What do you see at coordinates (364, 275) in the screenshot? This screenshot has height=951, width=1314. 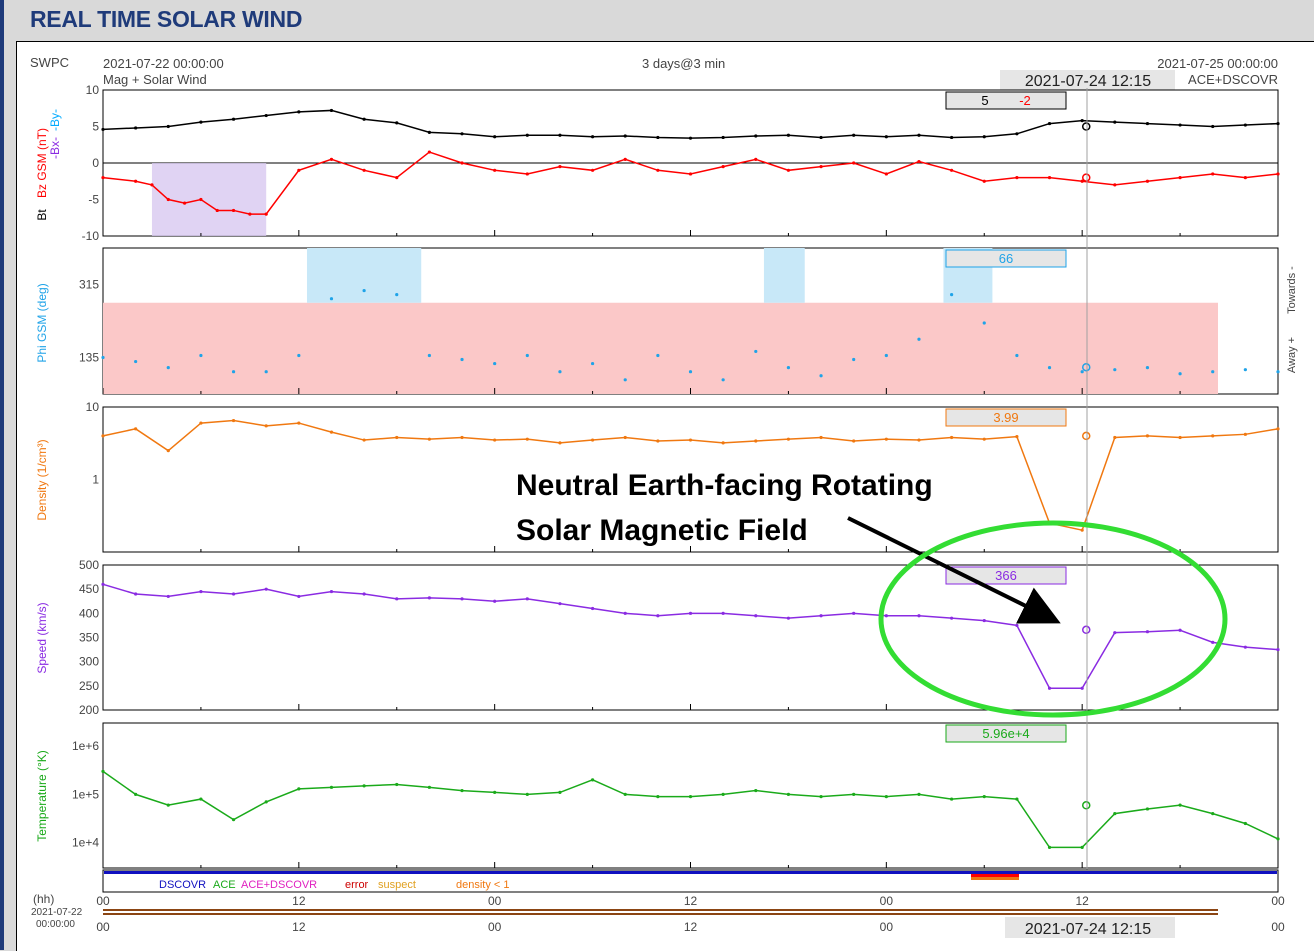 I see `towards-band` at bounding box center [364, 275].